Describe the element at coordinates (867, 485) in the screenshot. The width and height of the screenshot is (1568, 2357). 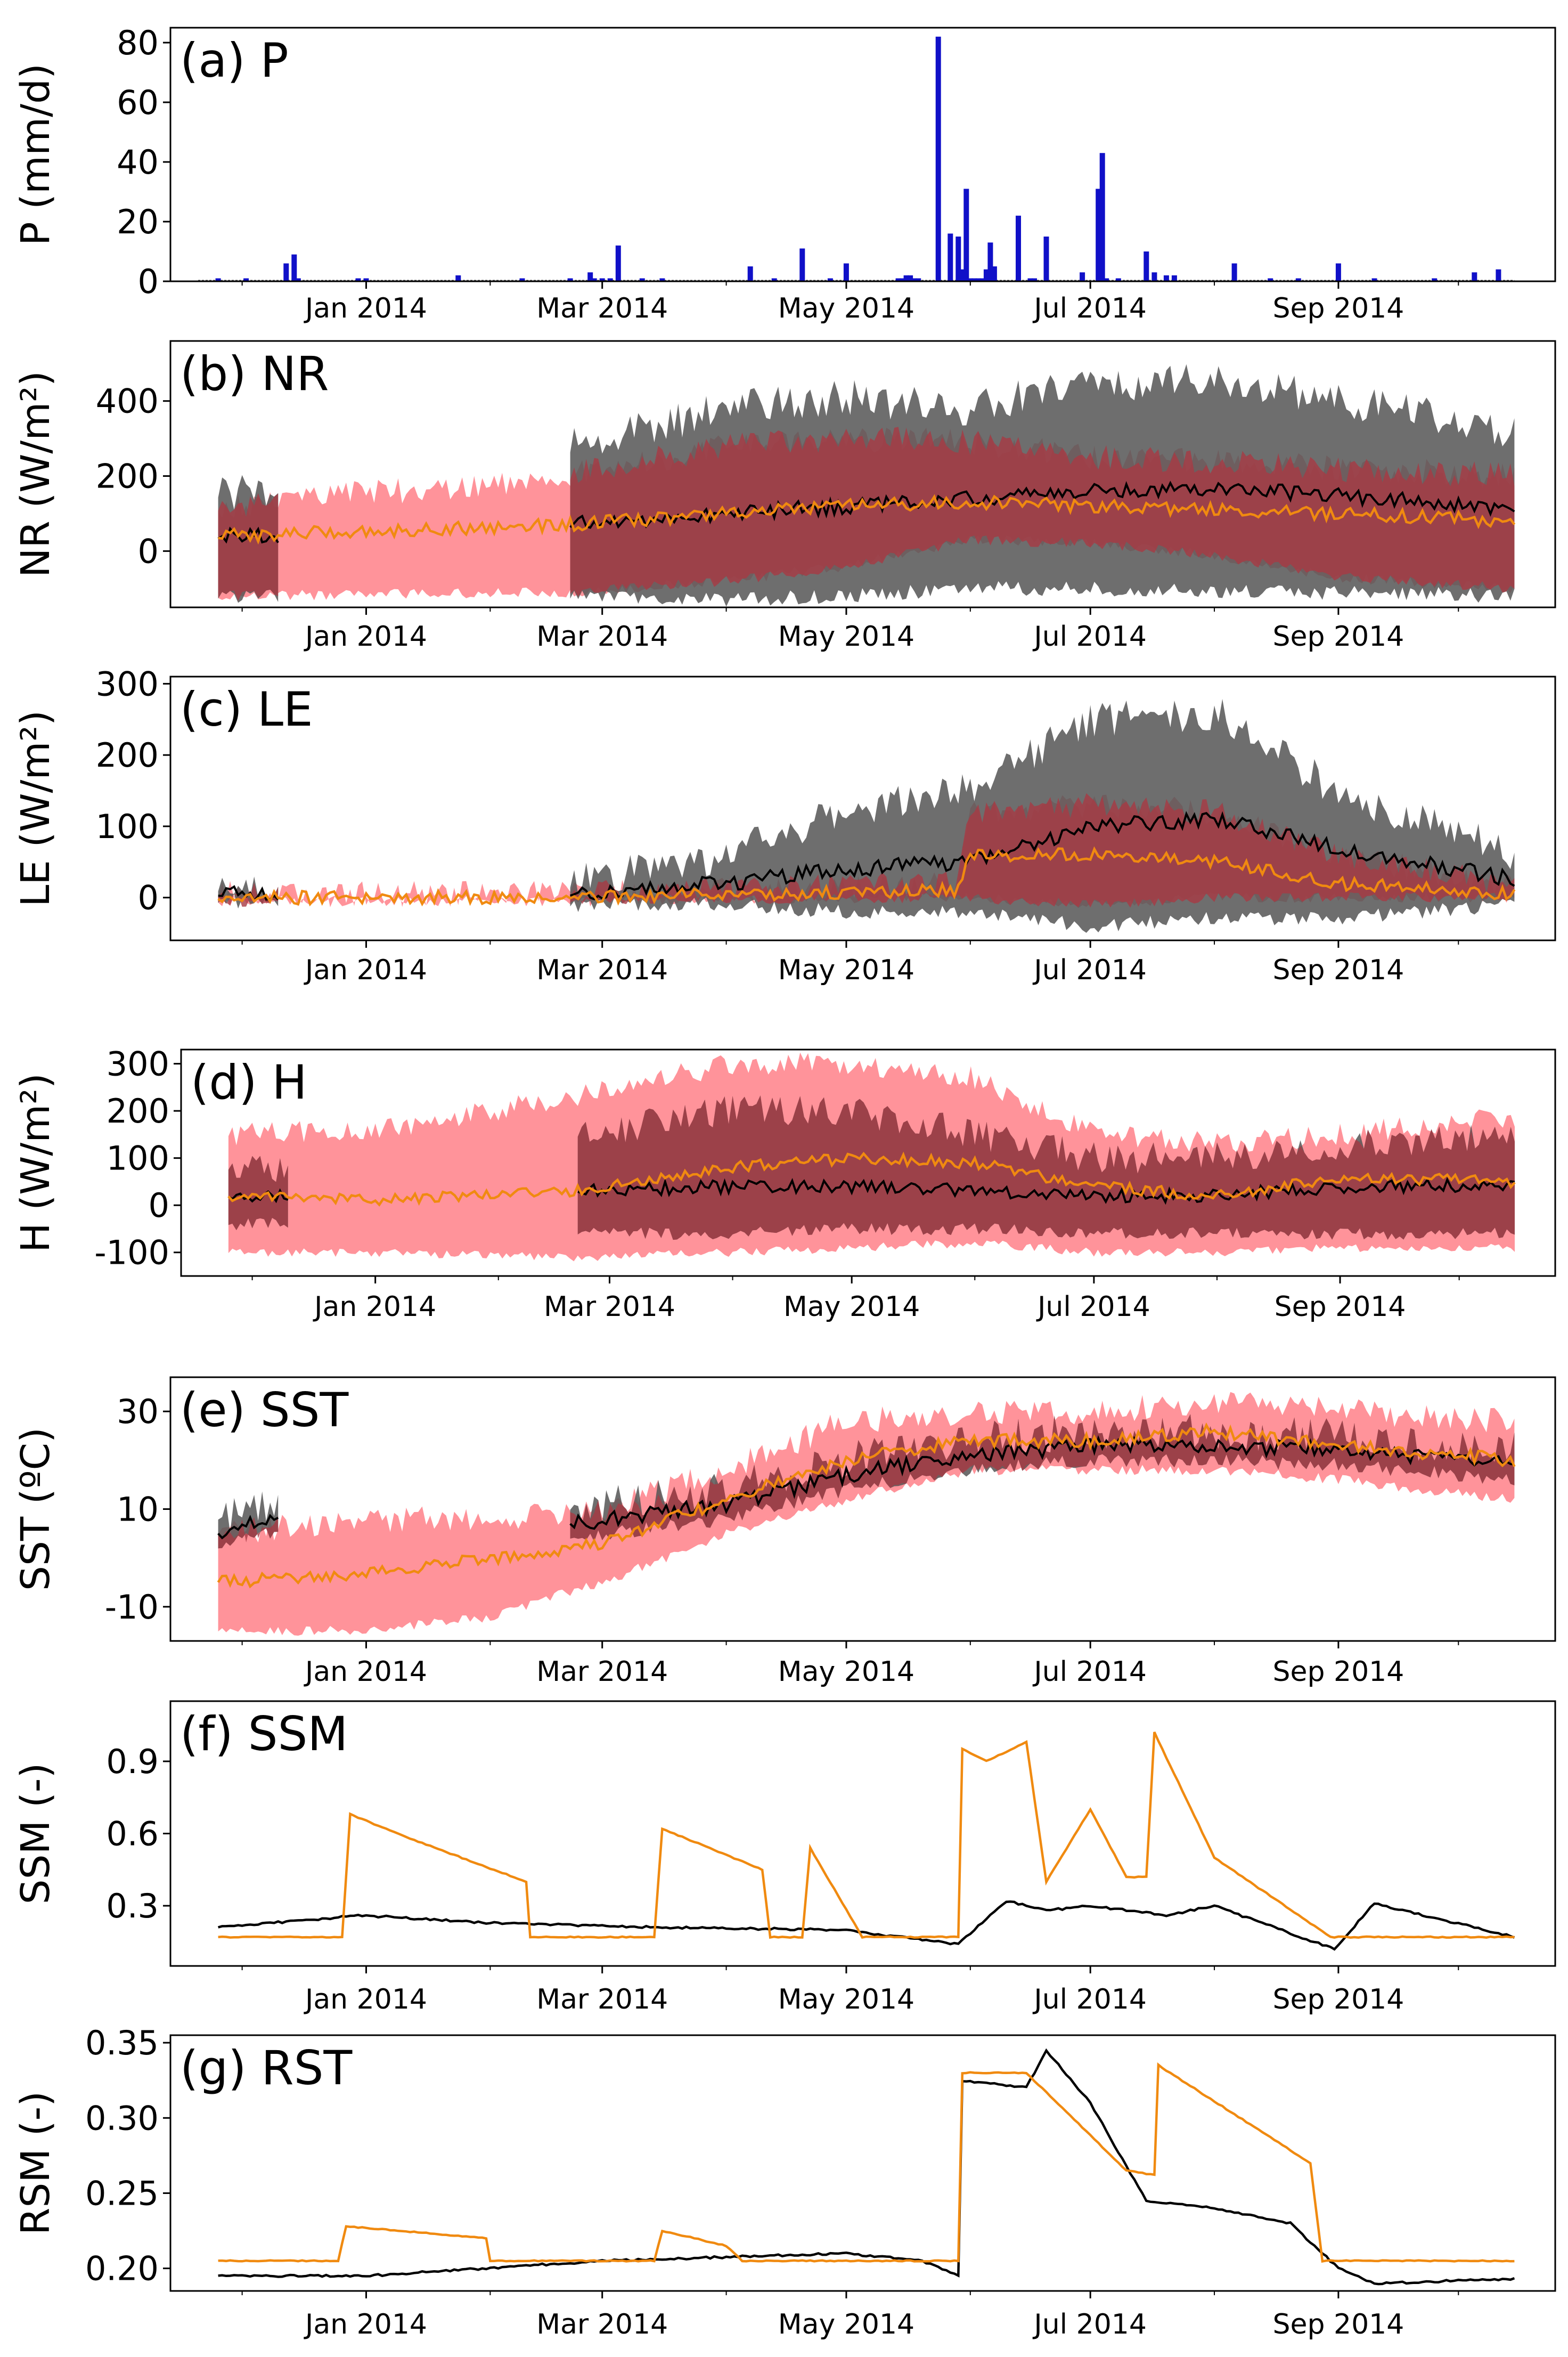
I see `nr-plot-area` at that location.